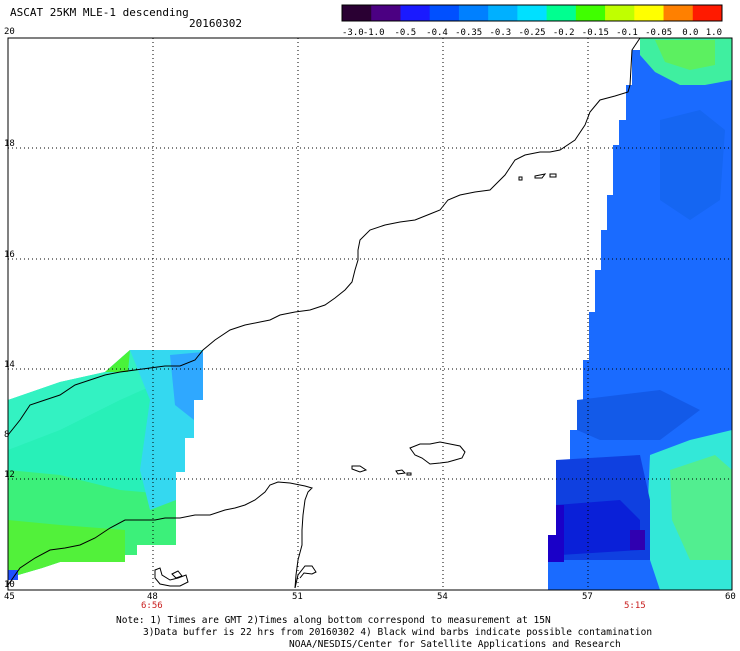  What do you see at coordinates (9, 597) in the screenshot?
I see `lon-label-45: 45` at bounding box center [9, 597].